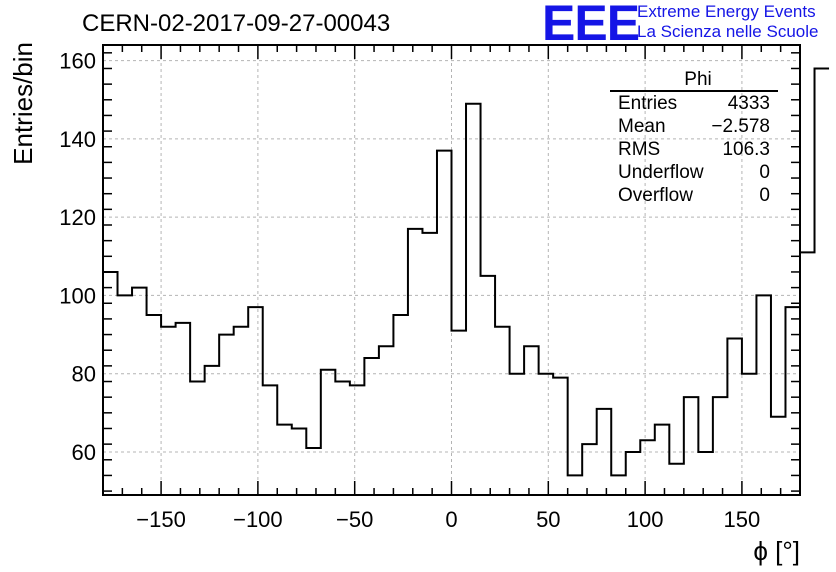 This screenshot has height=572, width=836. What do you see at coordinates (661, 172) in the screenshot?
I see `stats-label: Underflow` at bounding box center [661, 172].